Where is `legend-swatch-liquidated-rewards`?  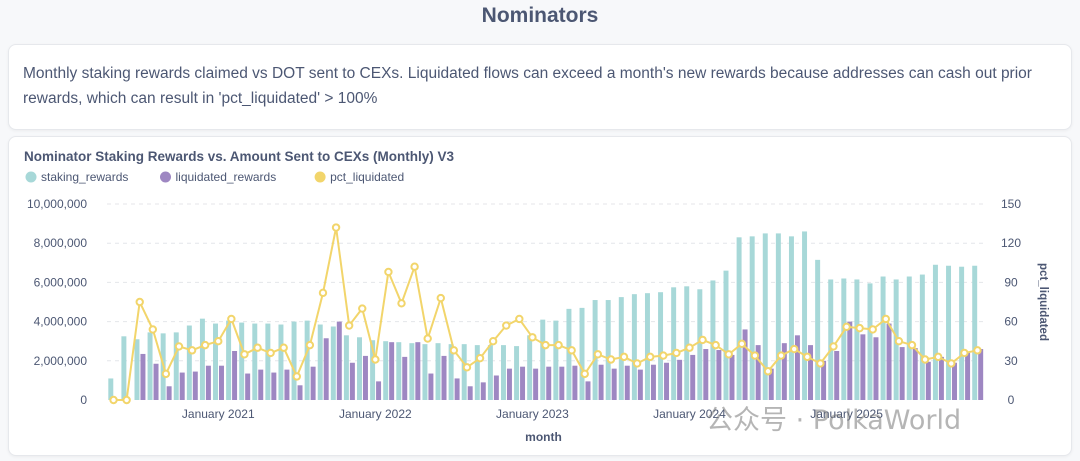
legend-swatch-liquidated-rewards is located at coordinates (165, 177).